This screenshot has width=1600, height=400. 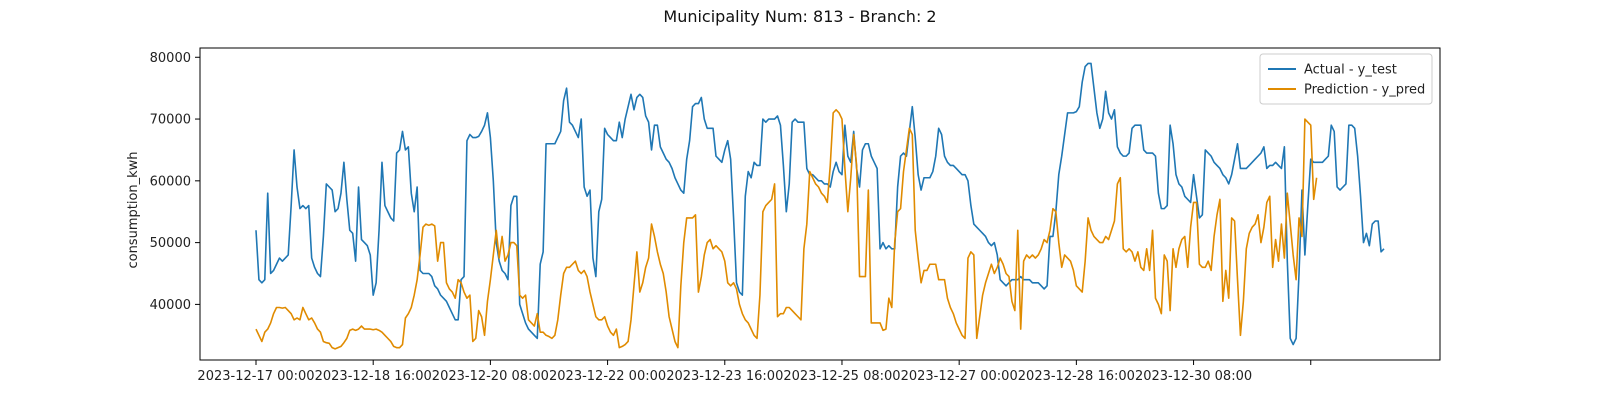 I want to click on x-tick-label: 2023-12-17 00:00, so click(x=255, y=376).